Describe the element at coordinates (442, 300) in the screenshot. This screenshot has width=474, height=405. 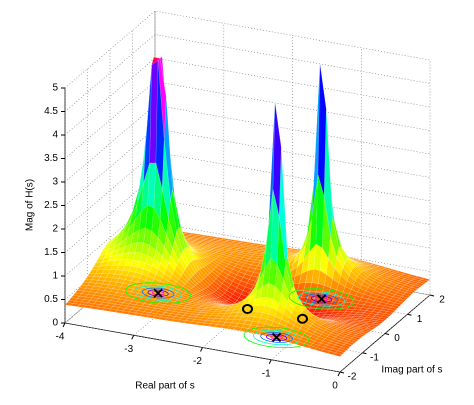
I see `y-tick-label: 2` at that location.